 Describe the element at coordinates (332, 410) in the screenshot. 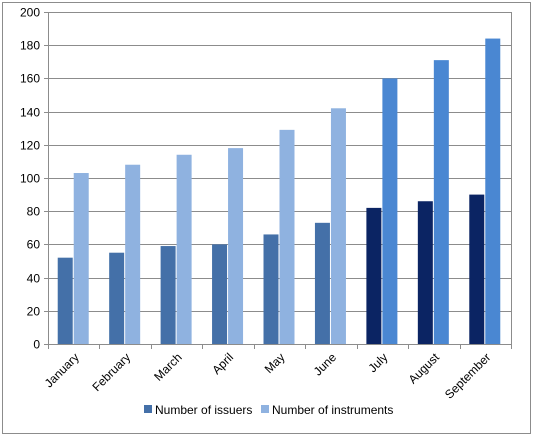

I see `legend-label-instruments: Number of instruments` at that location.